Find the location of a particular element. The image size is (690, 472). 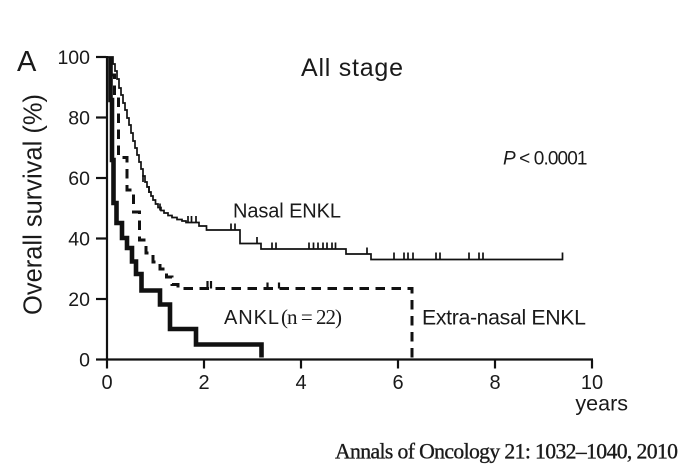

svg-text: 80 is located at coordinates (79, 119).